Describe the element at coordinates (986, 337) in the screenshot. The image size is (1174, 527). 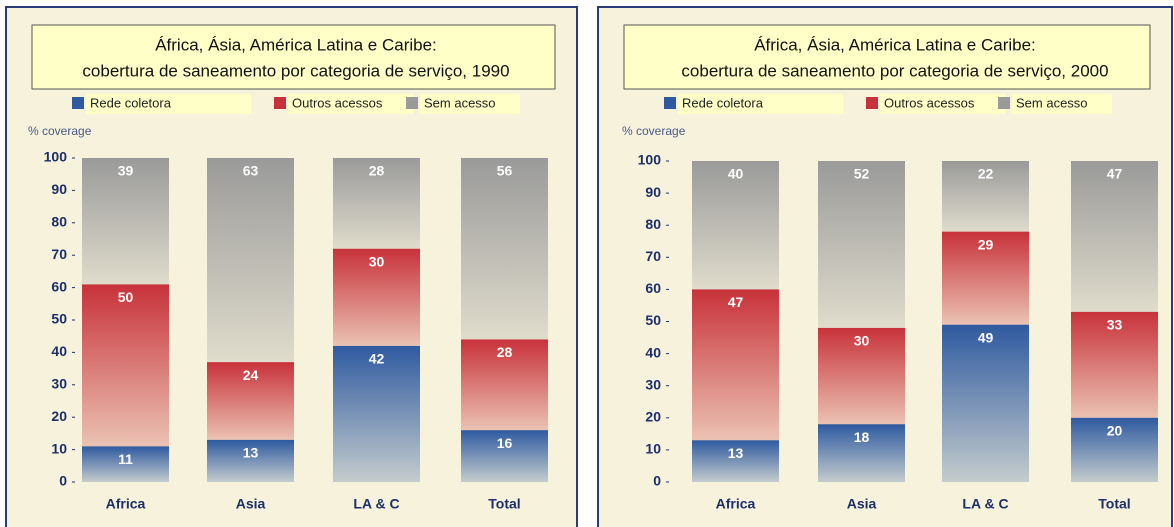
I see `data-label: 49` at that location.